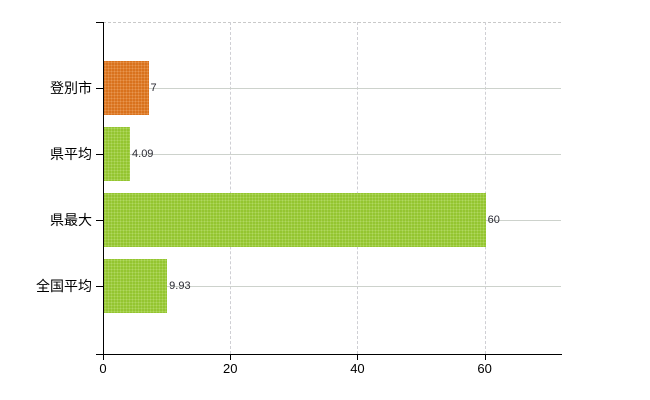 The width and height of the screenshot is (650, 400). What do you see at coordinates (230, 368) in the screenshot?
I see `x-tick-label: 20` at bounding box center [230, 368].